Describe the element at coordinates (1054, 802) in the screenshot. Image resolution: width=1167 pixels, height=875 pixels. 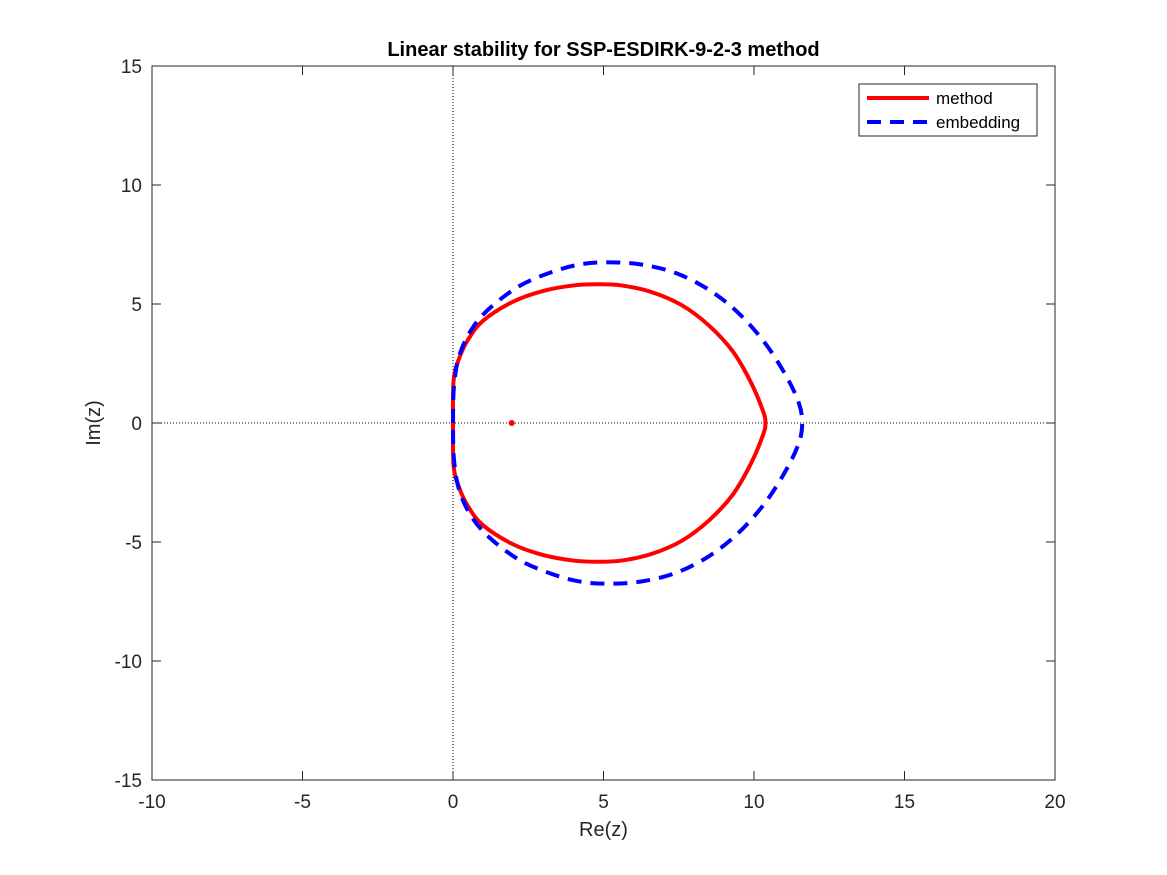
I see `x-tick-label: 20` at that location.